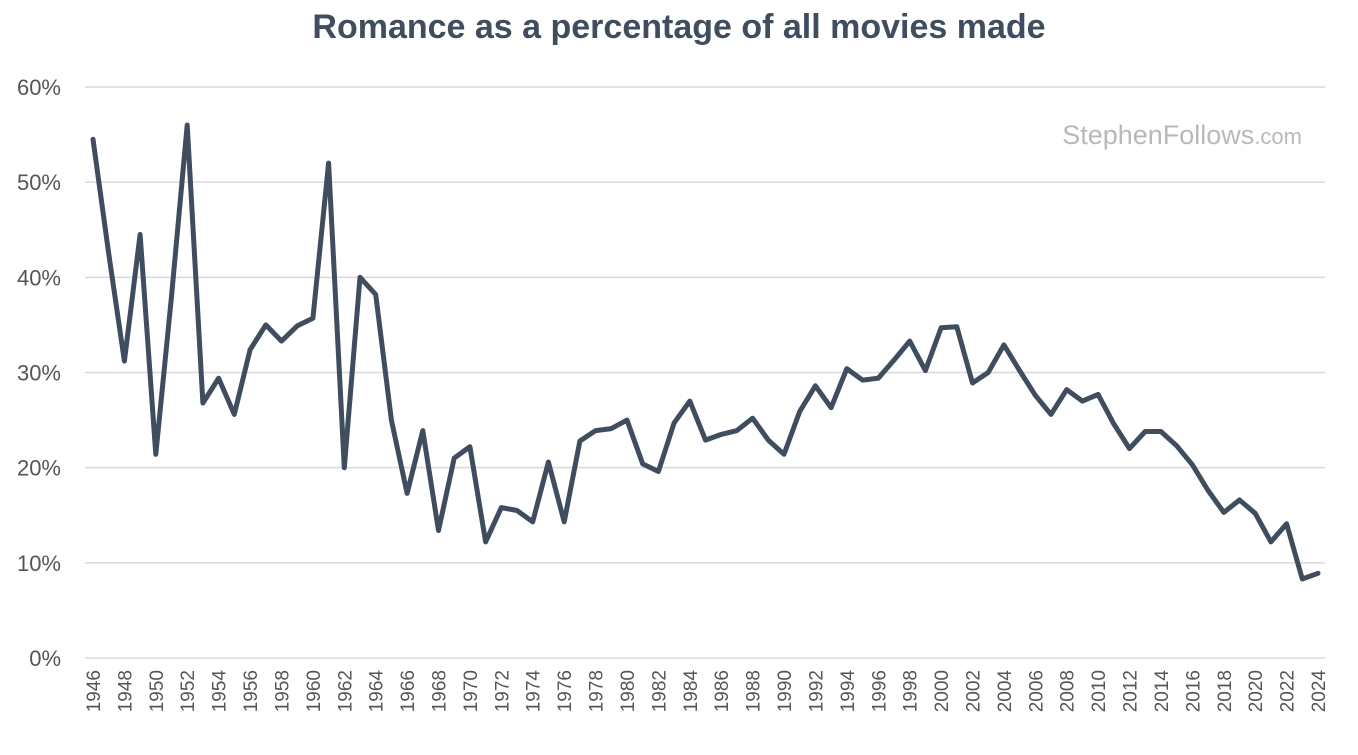  What do you see at coordinates (722, 691) in the screenshot?
I see `x-tick-label: 1986` at bounding box center [722, 691].